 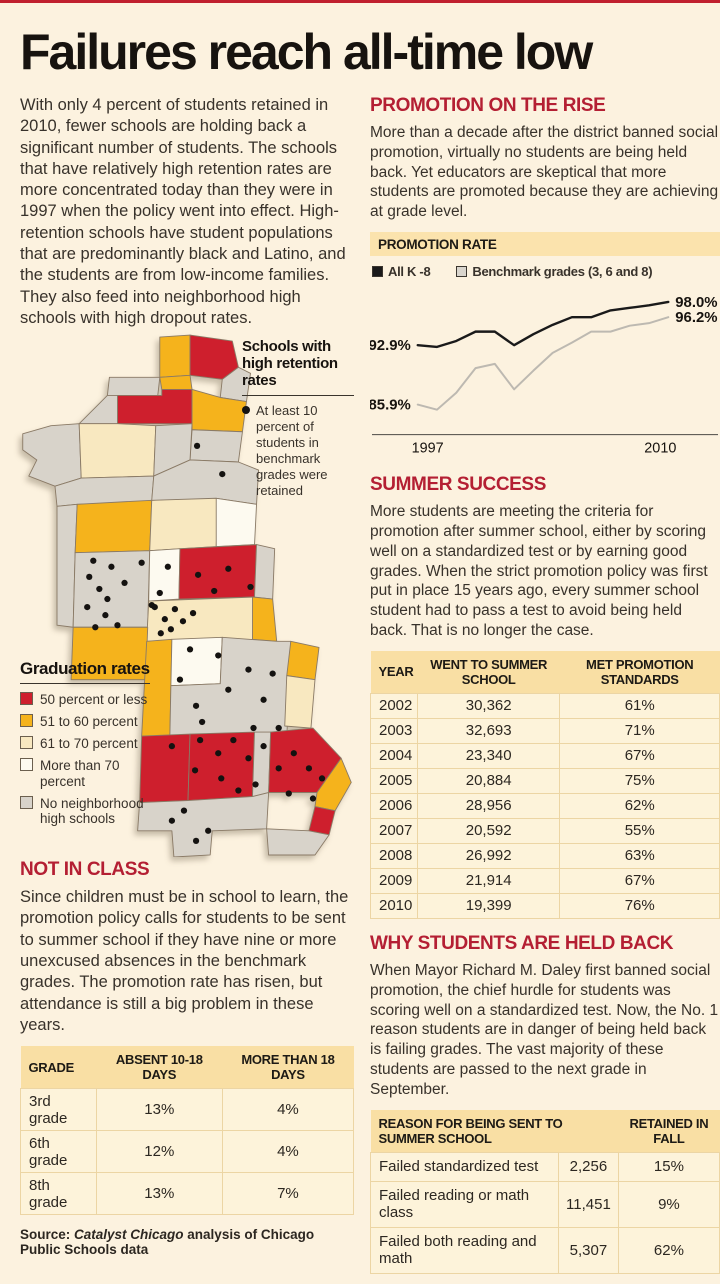 What do you see at coordinates (464, 1166) in the screenshot?
I see `table-cell: Failed standardized test` at bounding box center [464, 1166].